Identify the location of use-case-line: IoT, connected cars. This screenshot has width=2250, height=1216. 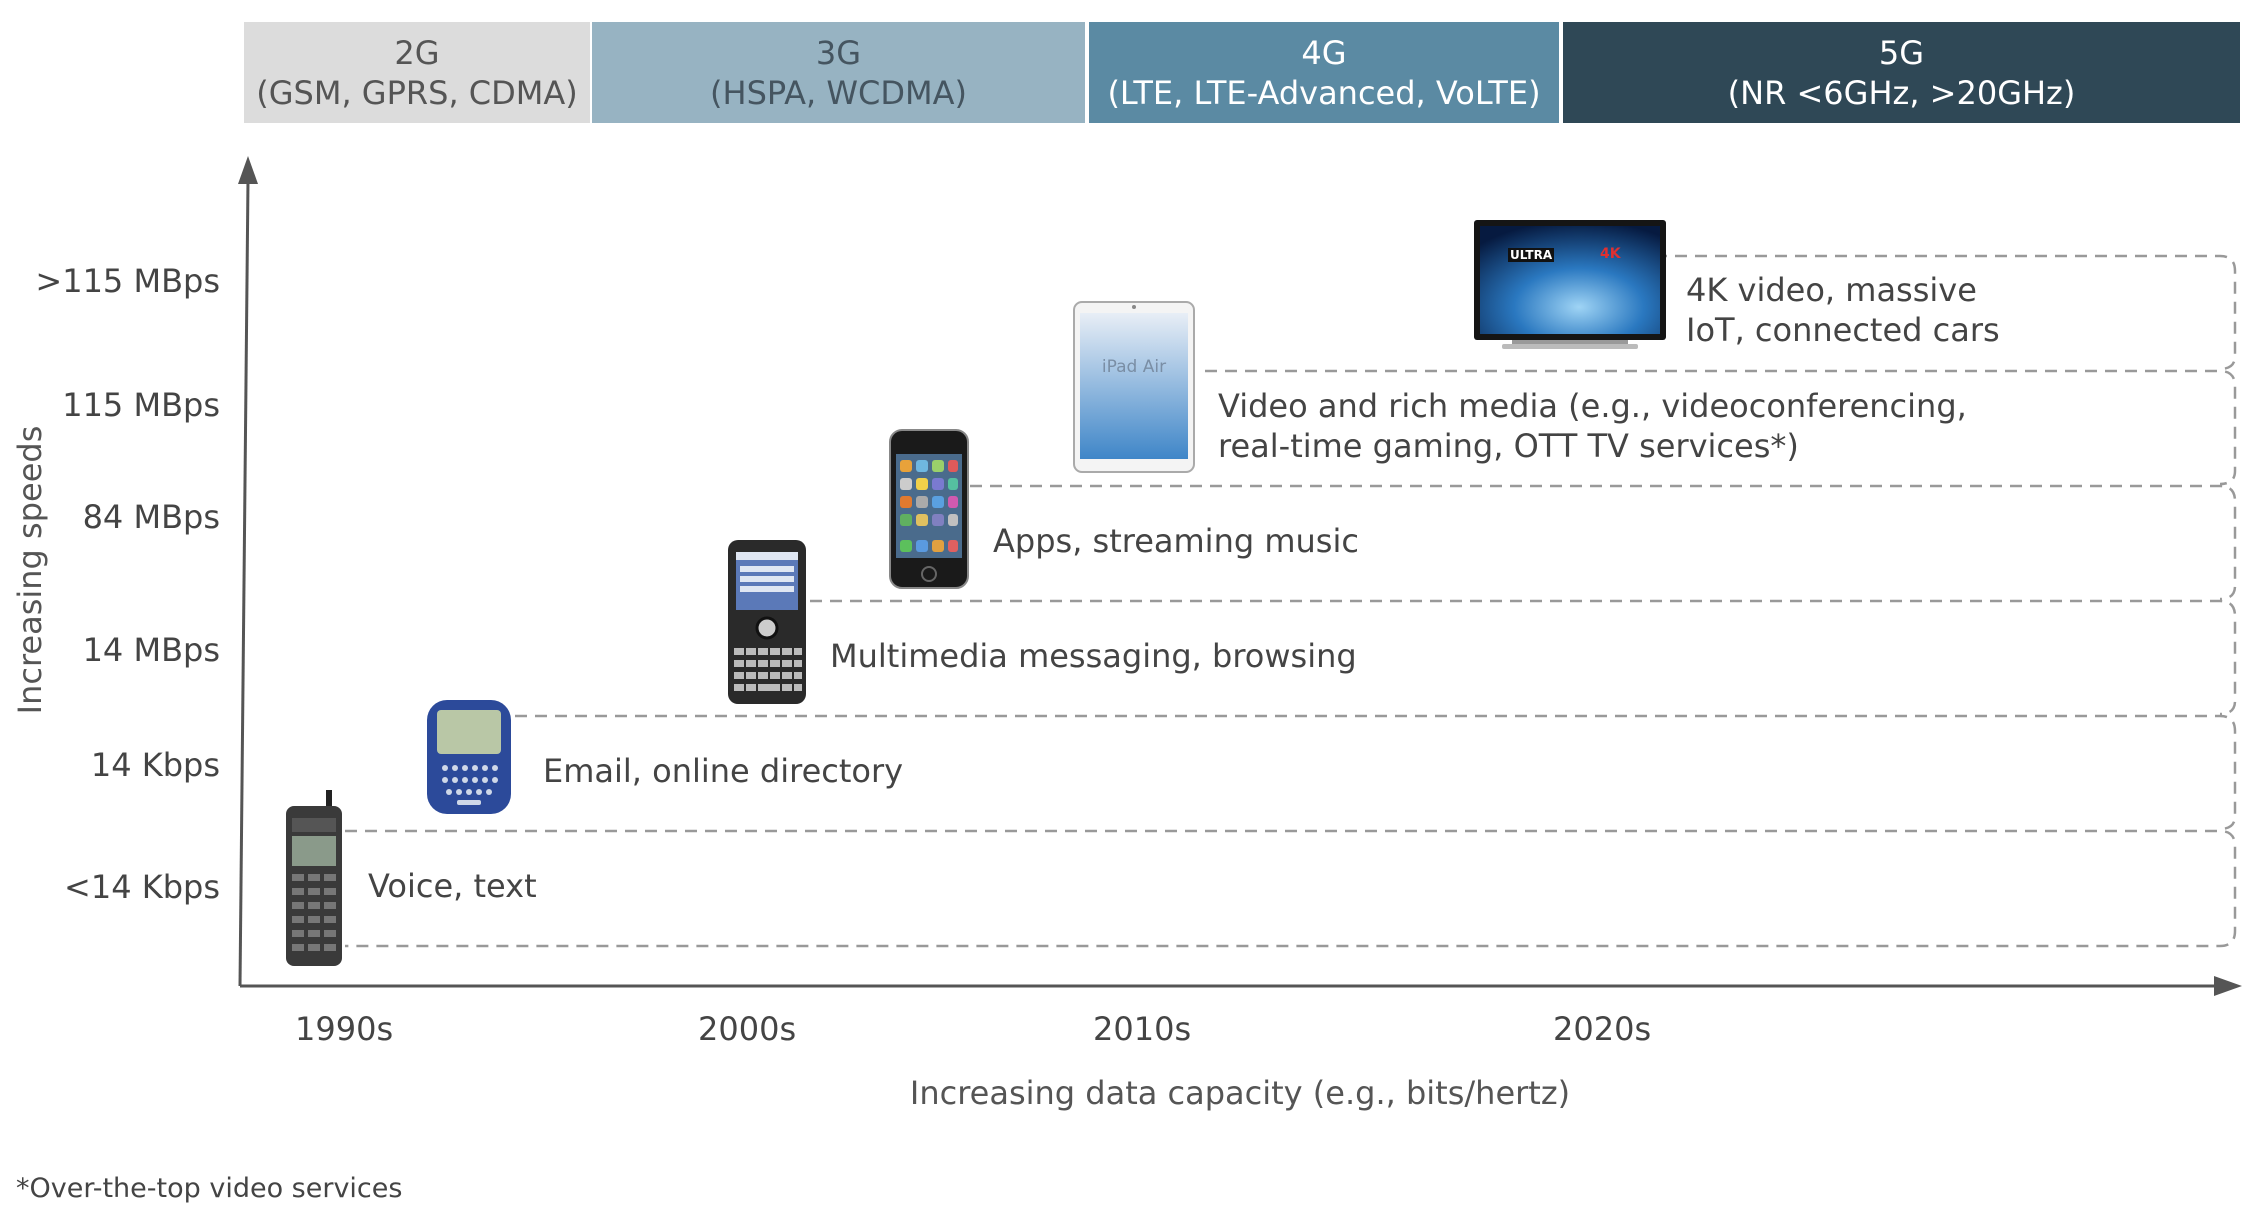
(1843, 330).